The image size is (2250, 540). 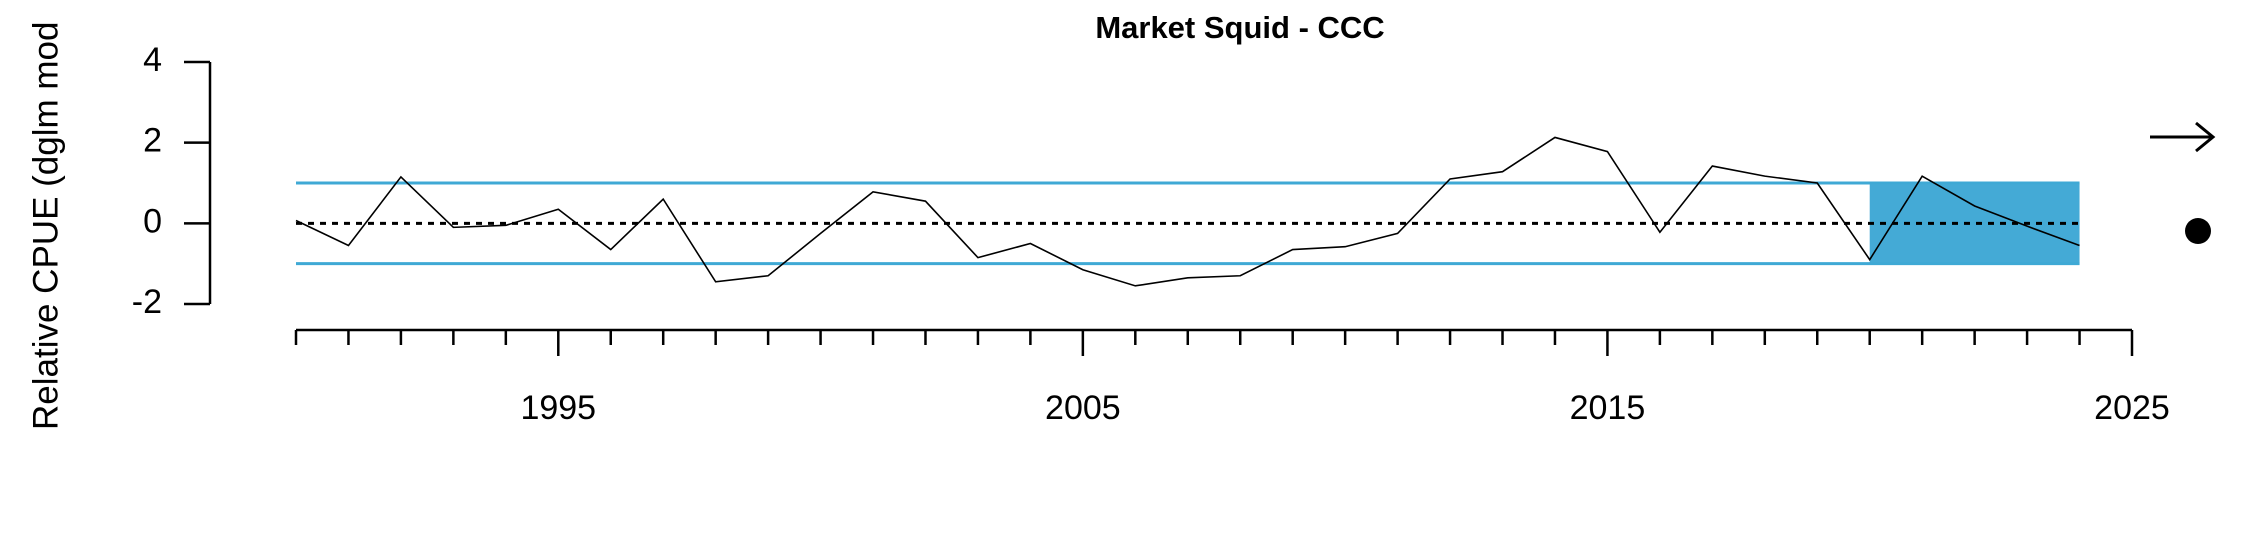 I want to click on chart-title: Market Squid - CCC, so click(x=1239, y=27).